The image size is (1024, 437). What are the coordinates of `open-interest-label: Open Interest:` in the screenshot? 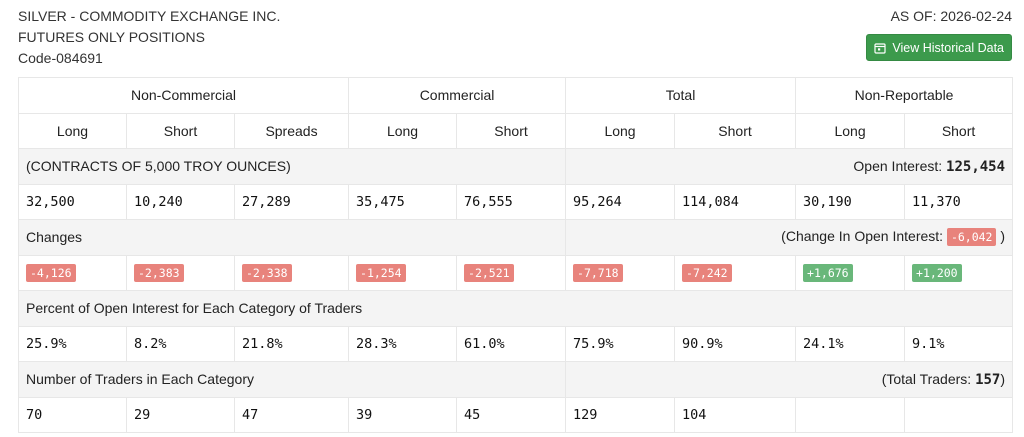 It's located at (900, 165).